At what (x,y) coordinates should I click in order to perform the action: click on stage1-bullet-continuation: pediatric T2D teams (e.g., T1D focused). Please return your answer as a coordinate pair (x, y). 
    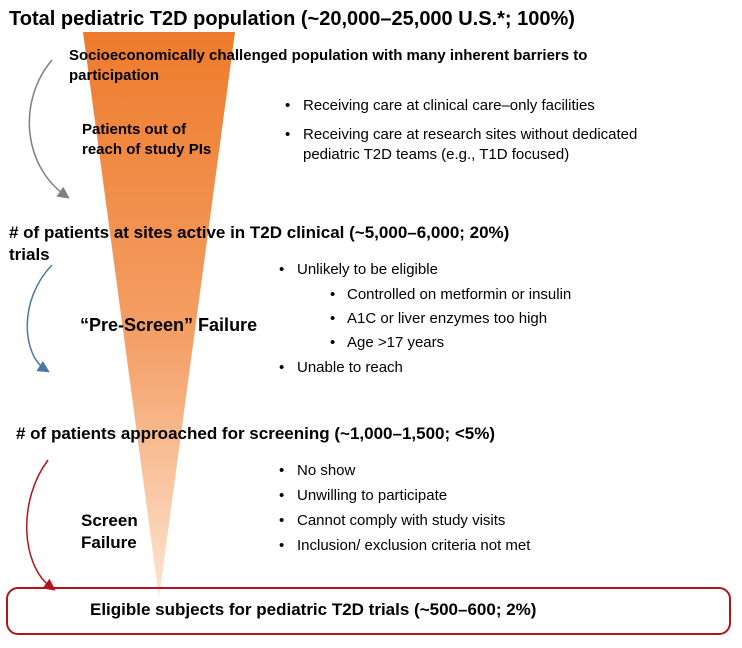
    Looking at the image, I should click on (436, 154).